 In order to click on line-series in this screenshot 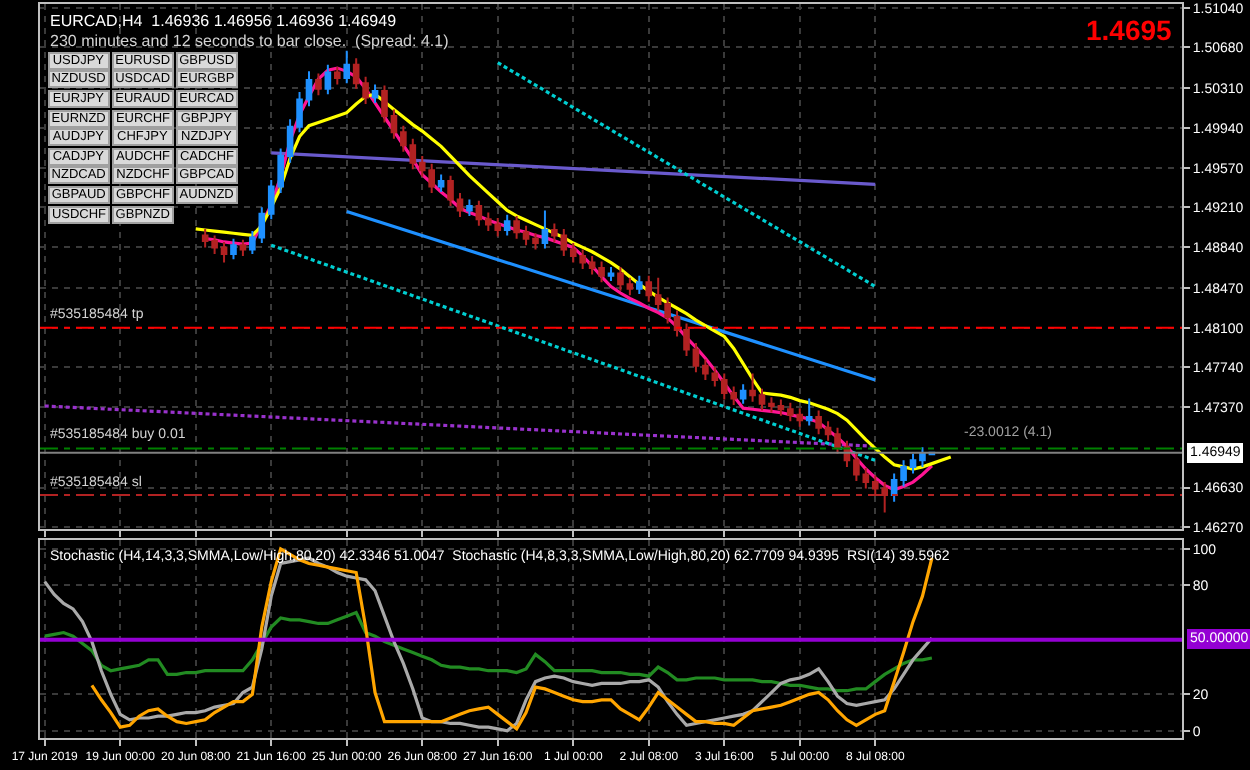, I will do `click(488, 651)`.